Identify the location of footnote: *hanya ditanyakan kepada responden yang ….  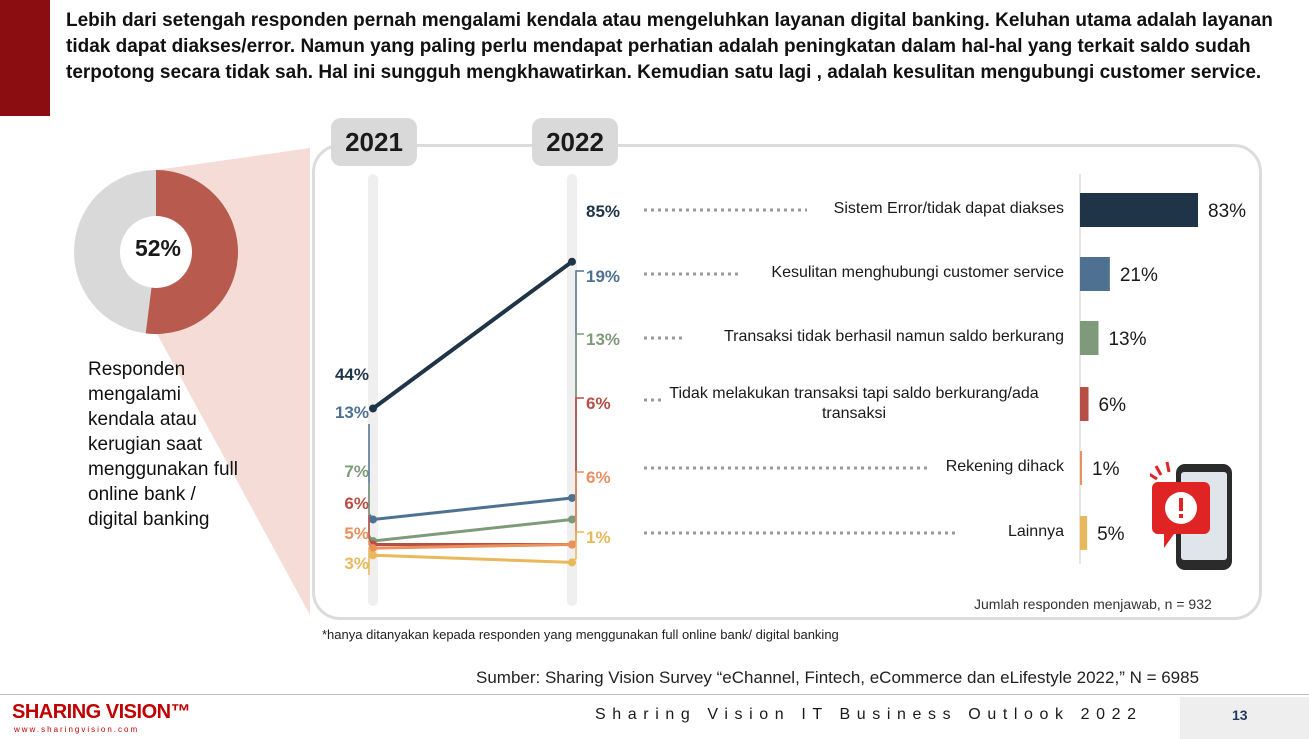
(580, 634).